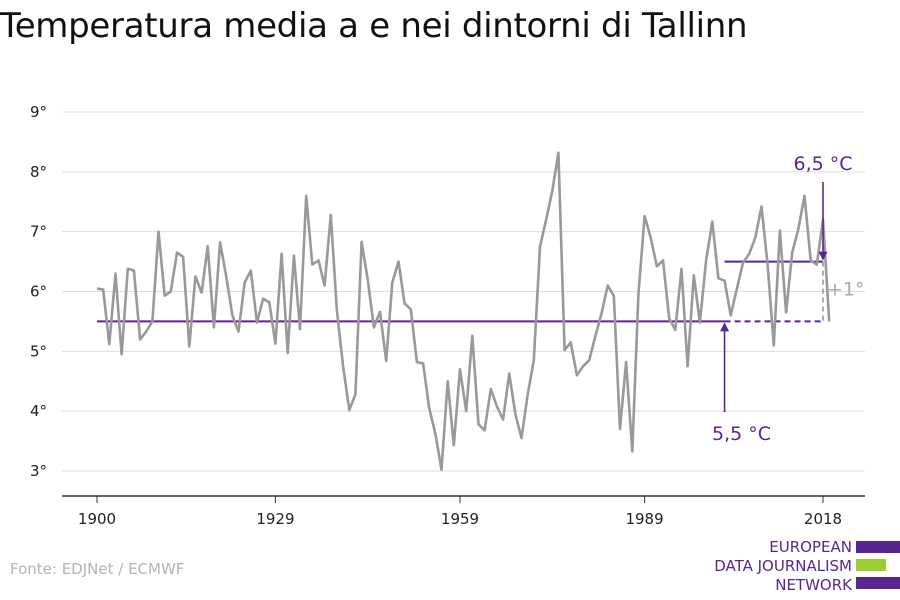 This screenshot has height=600, width=900. Describe the element at coordinates (275, 519) in the screenshot. I see `x-tick-label: 1929` at that location.